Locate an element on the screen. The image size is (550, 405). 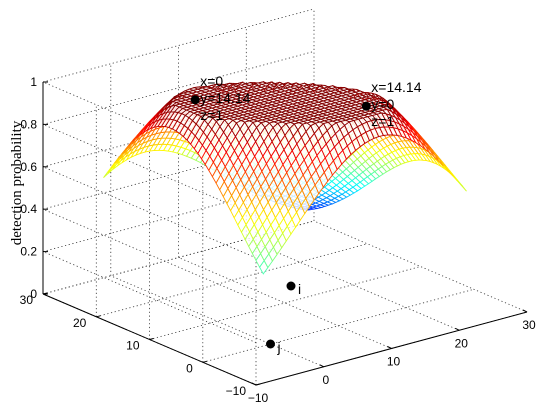
peak-annotation-line: x=0 is located at coordinates (211, 81).